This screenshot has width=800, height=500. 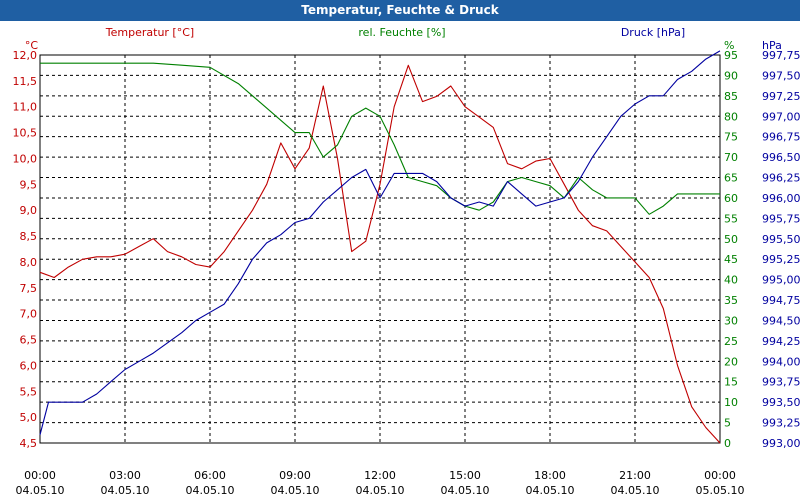 I want to click on x-tick-time: 09:00, so click(x=295, y=475).